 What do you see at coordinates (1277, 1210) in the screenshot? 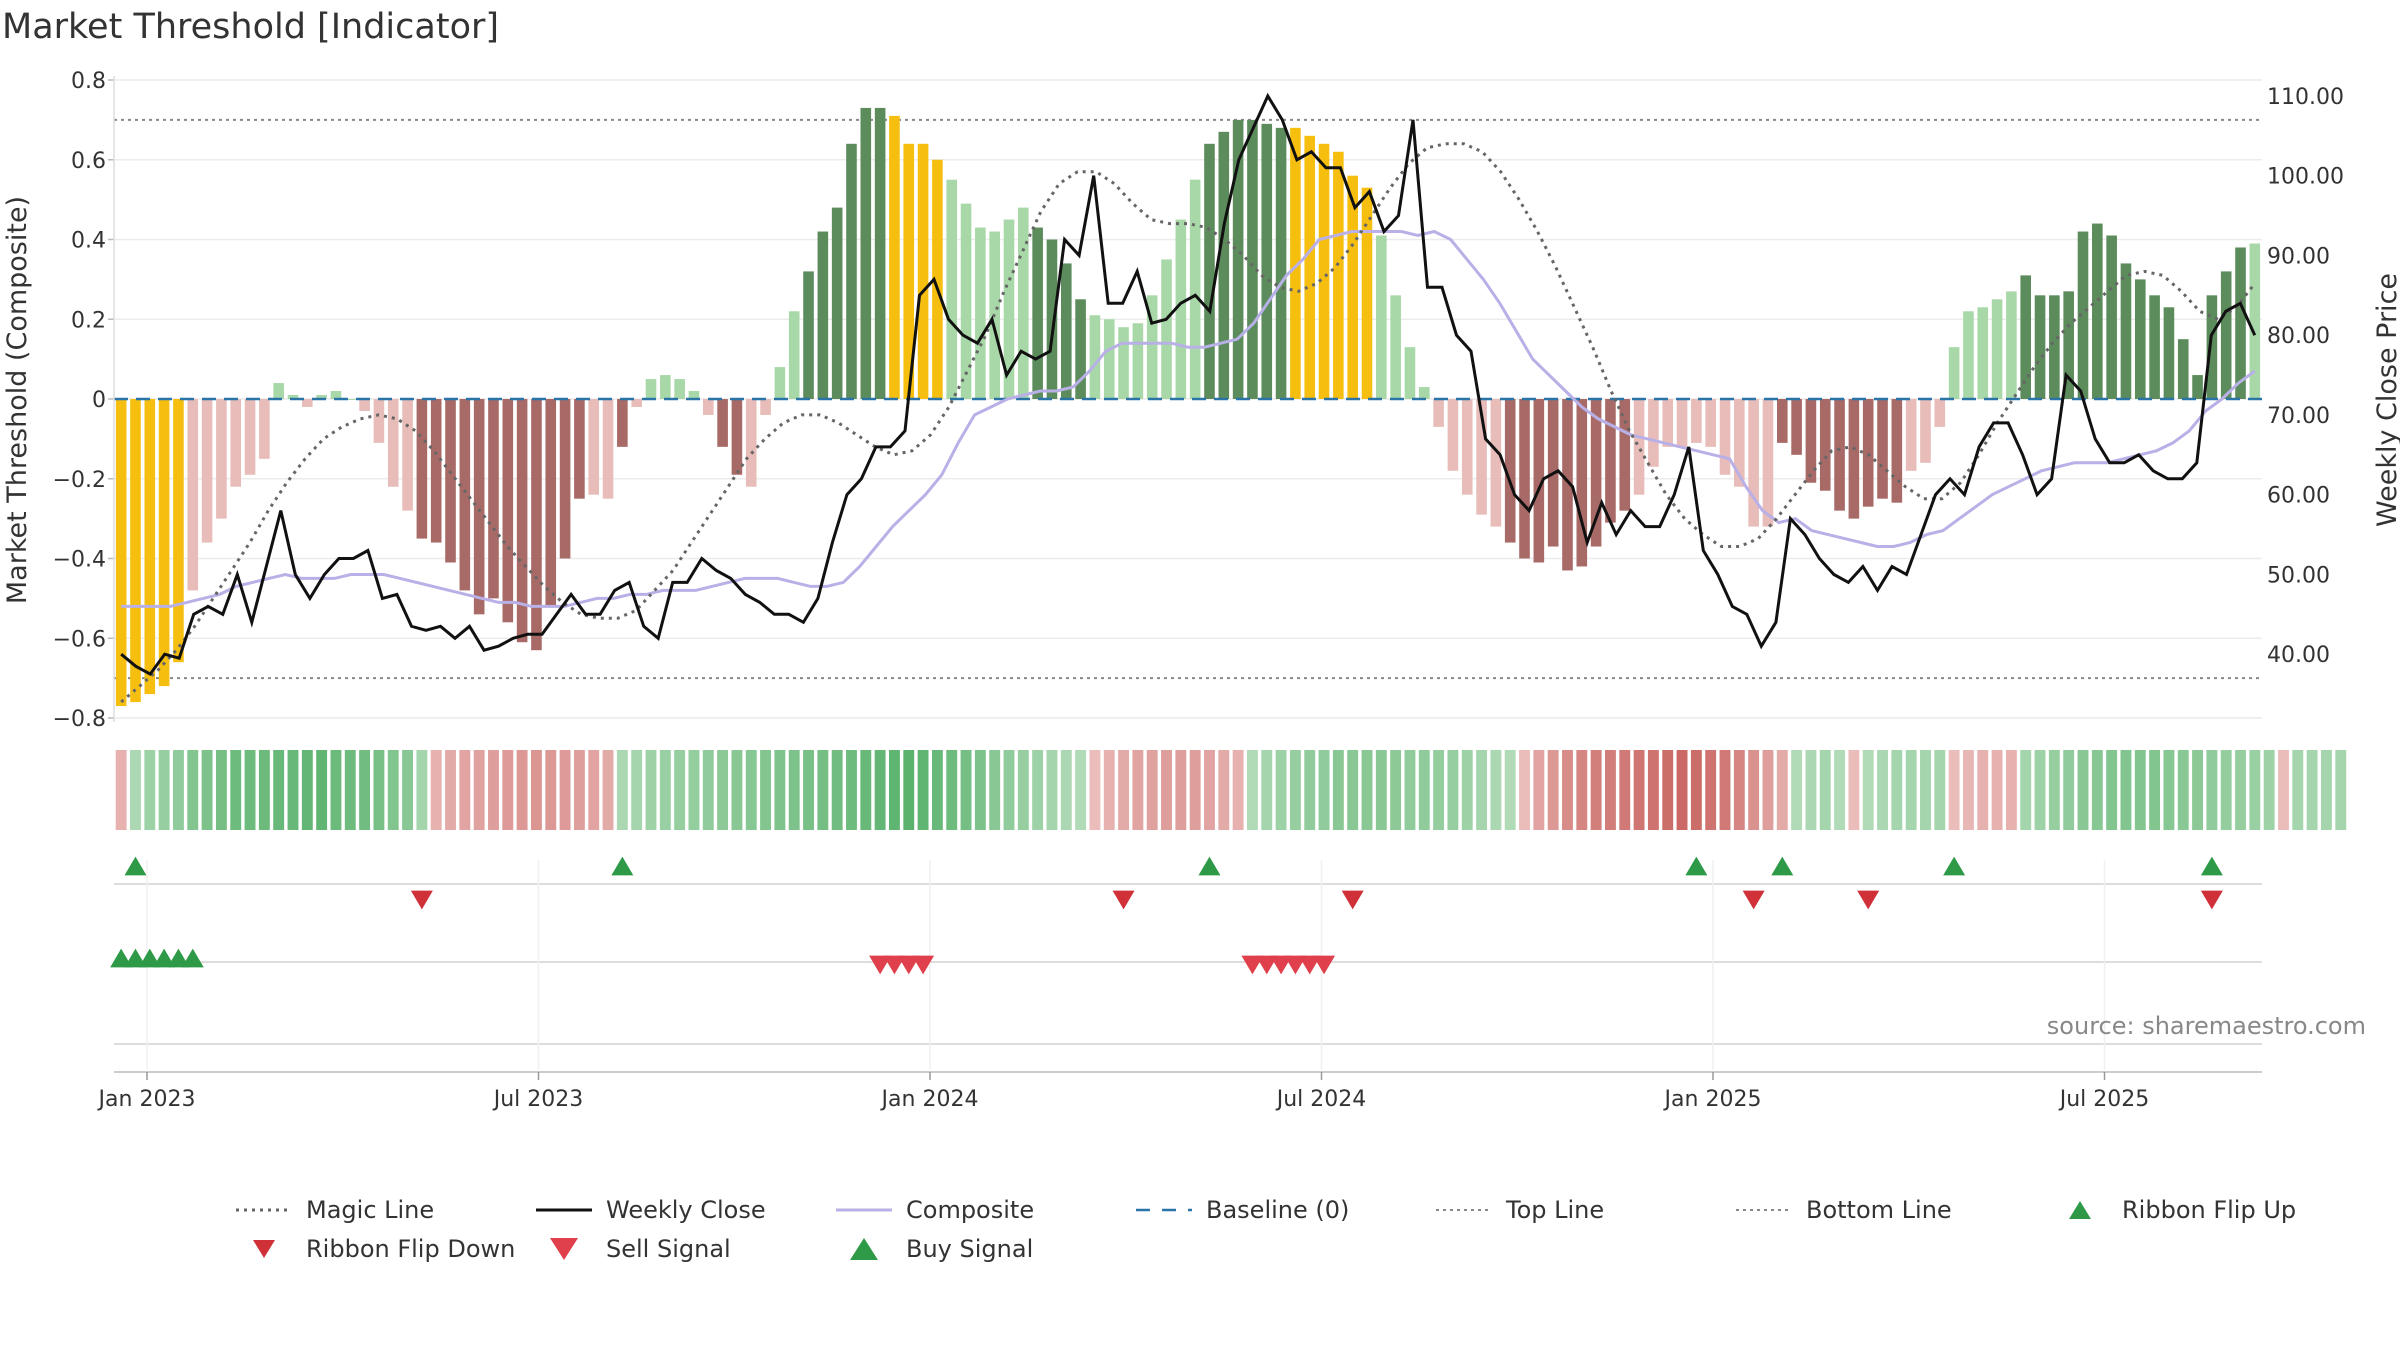
I see `legend-label: Baseline (0)` at bounding box center [1277, 1210].